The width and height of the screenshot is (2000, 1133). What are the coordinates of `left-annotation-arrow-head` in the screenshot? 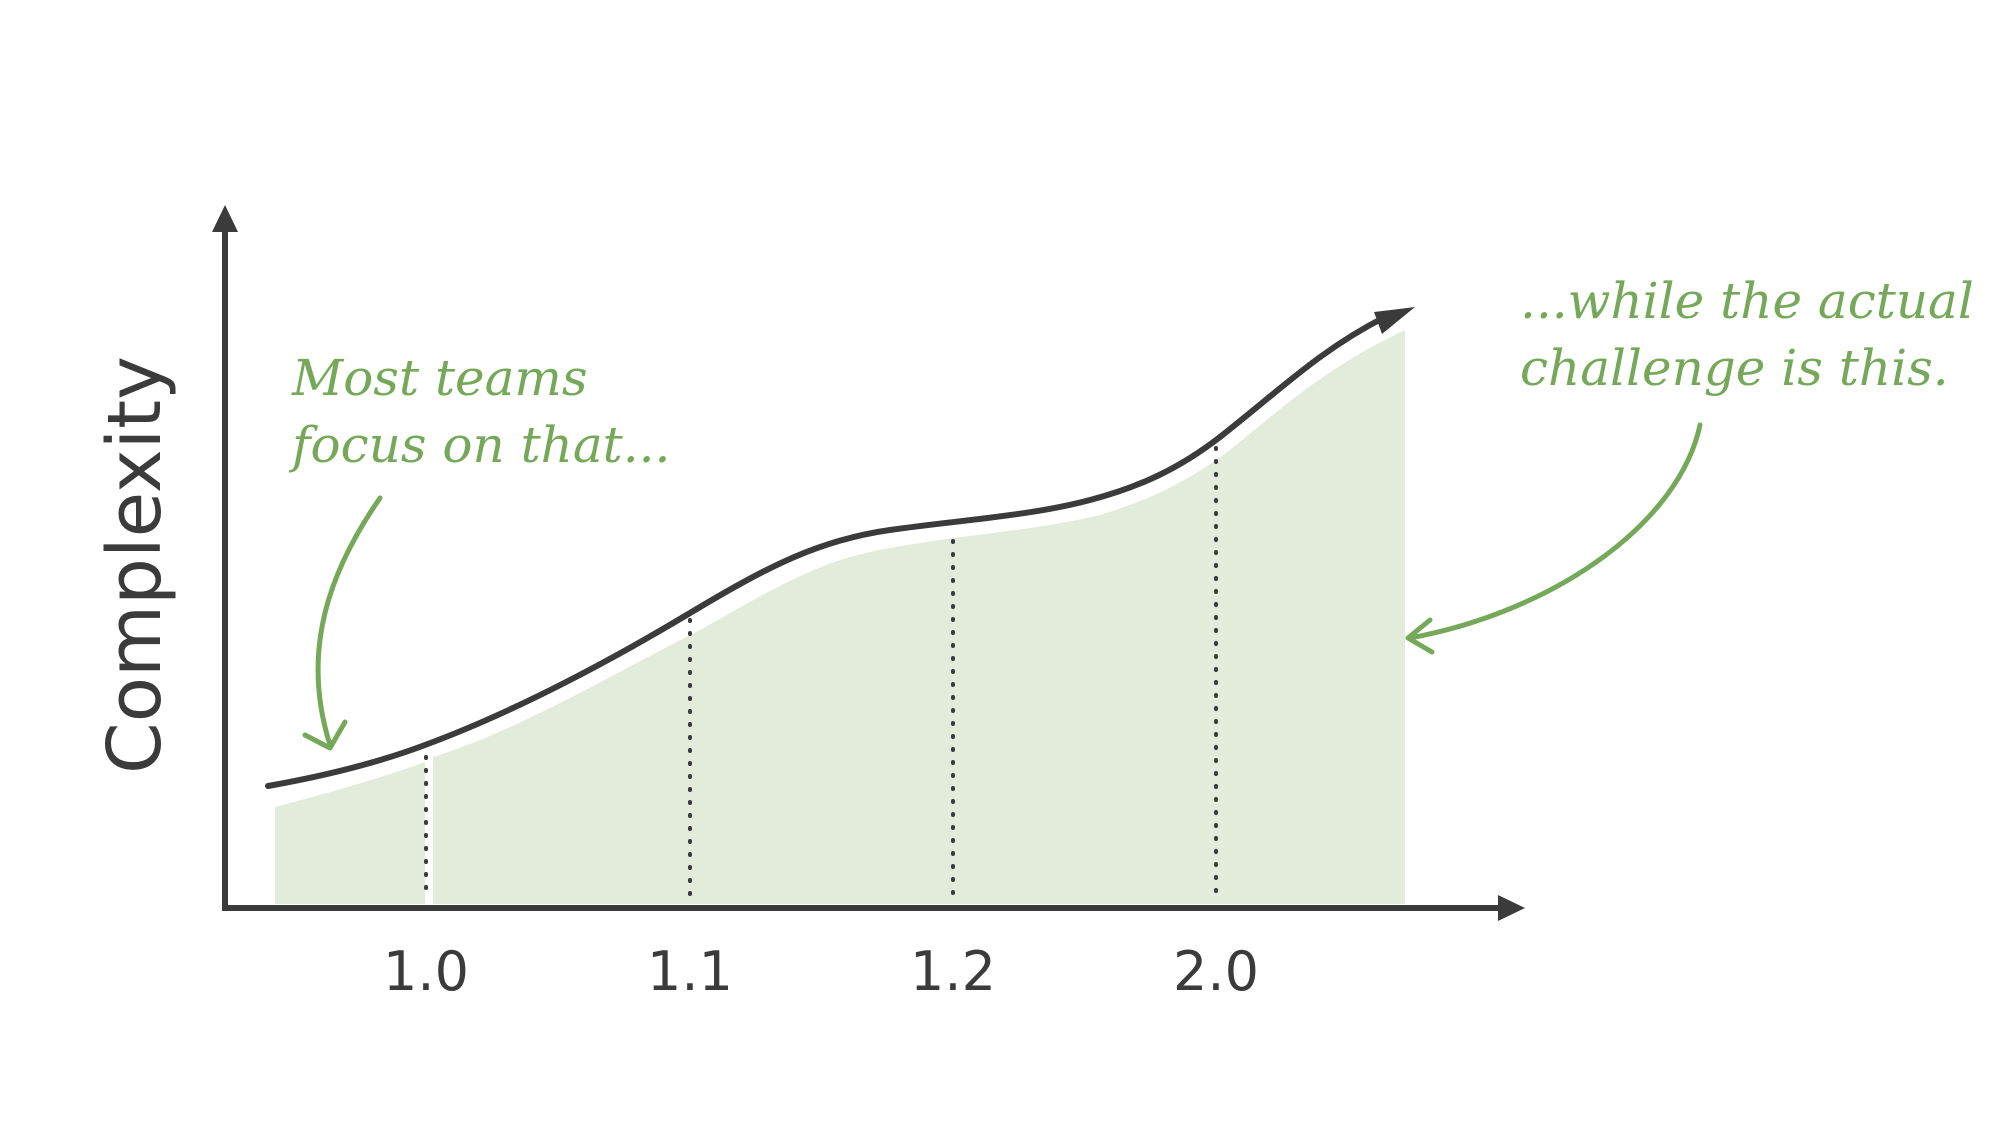 It's located at (325, 735).